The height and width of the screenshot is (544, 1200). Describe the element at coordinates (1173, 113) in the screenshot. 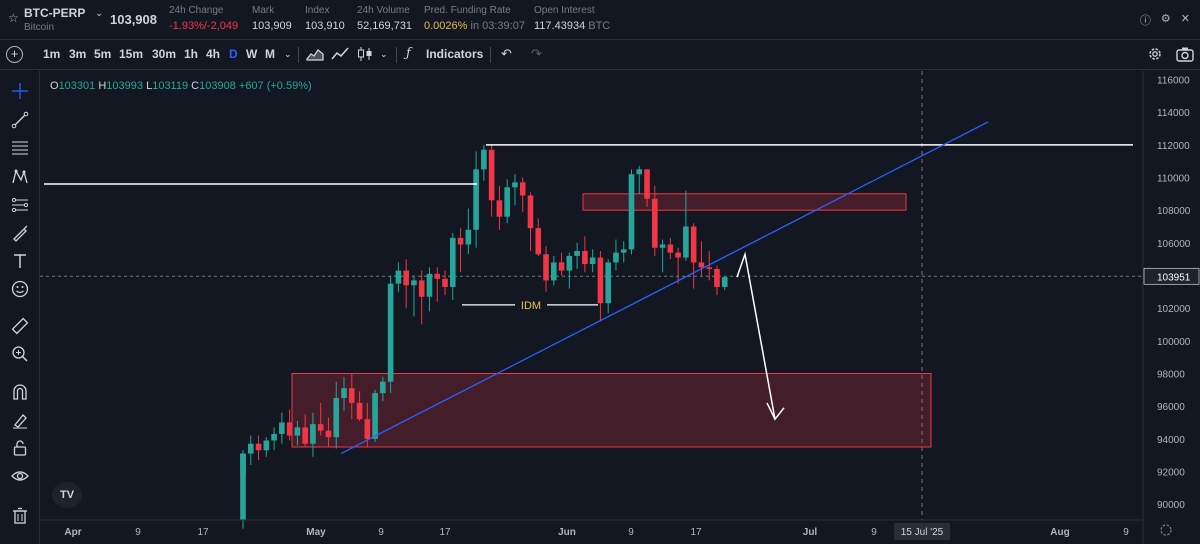

I see `price-tick-label: 114000` at that location.